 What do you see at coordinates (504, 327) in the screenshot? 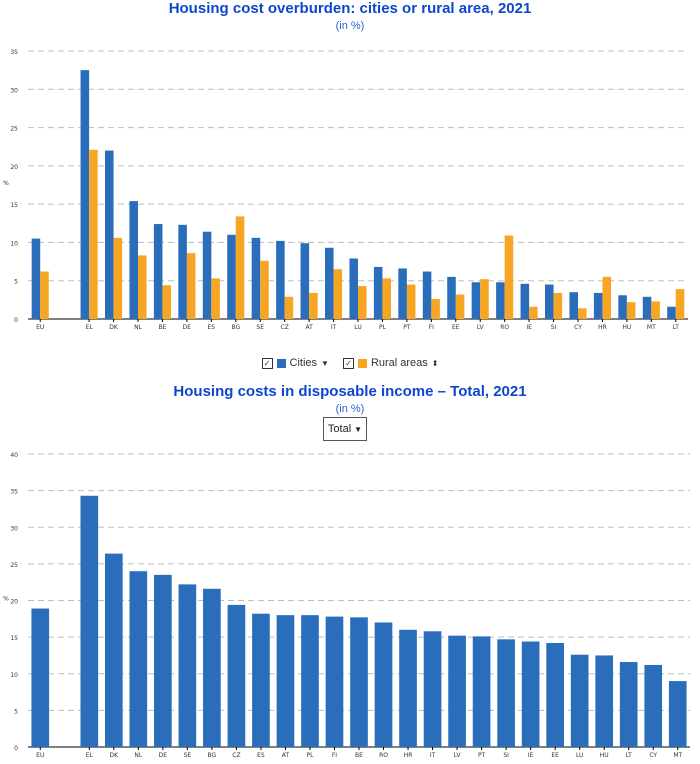
I see `chart1-xtick-label: RO` at bounding box center [504, 327].